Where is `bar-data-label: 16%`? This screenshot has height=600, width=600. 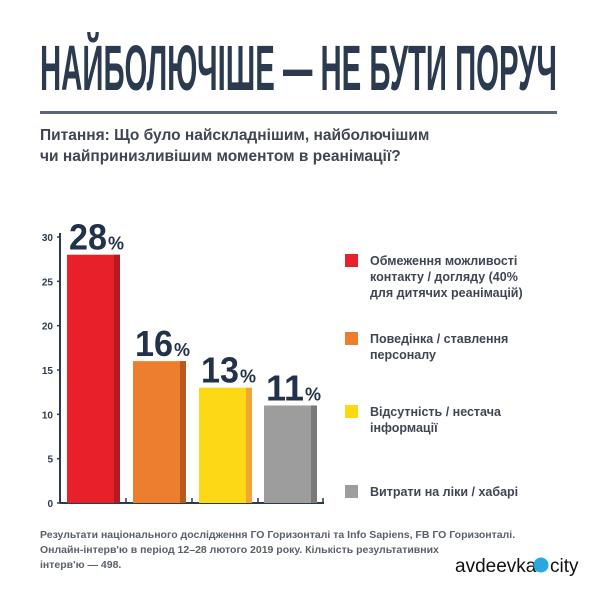 bar-data-label: 16% is located at coordinates (162, 343).